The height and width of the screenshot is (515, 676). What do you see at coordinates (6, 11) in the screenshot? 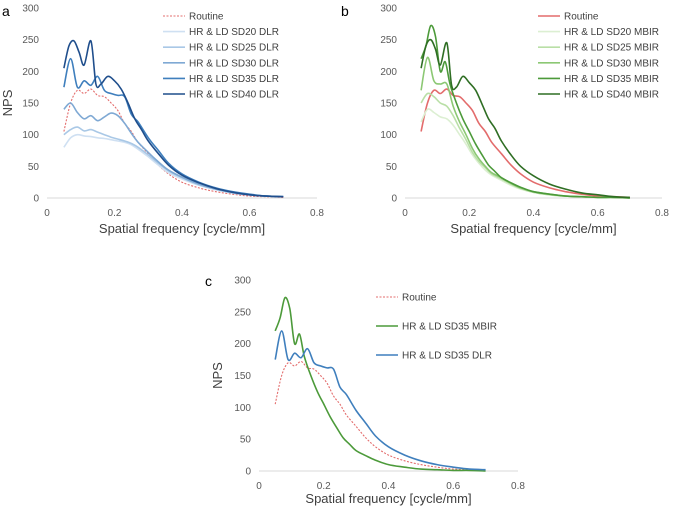
I see `panel-letter: a` at bounding box center [6, 11].